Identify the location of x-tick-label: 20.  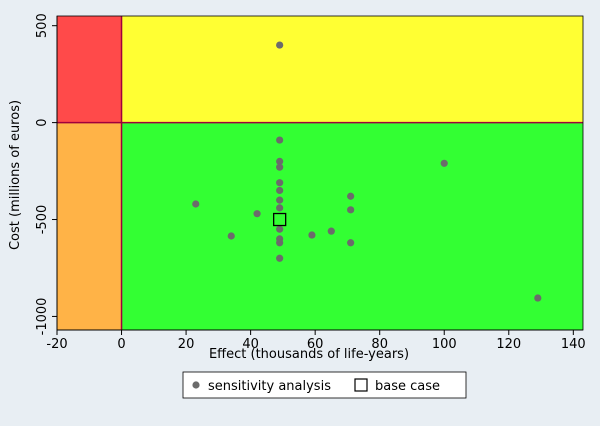
(186, 344).